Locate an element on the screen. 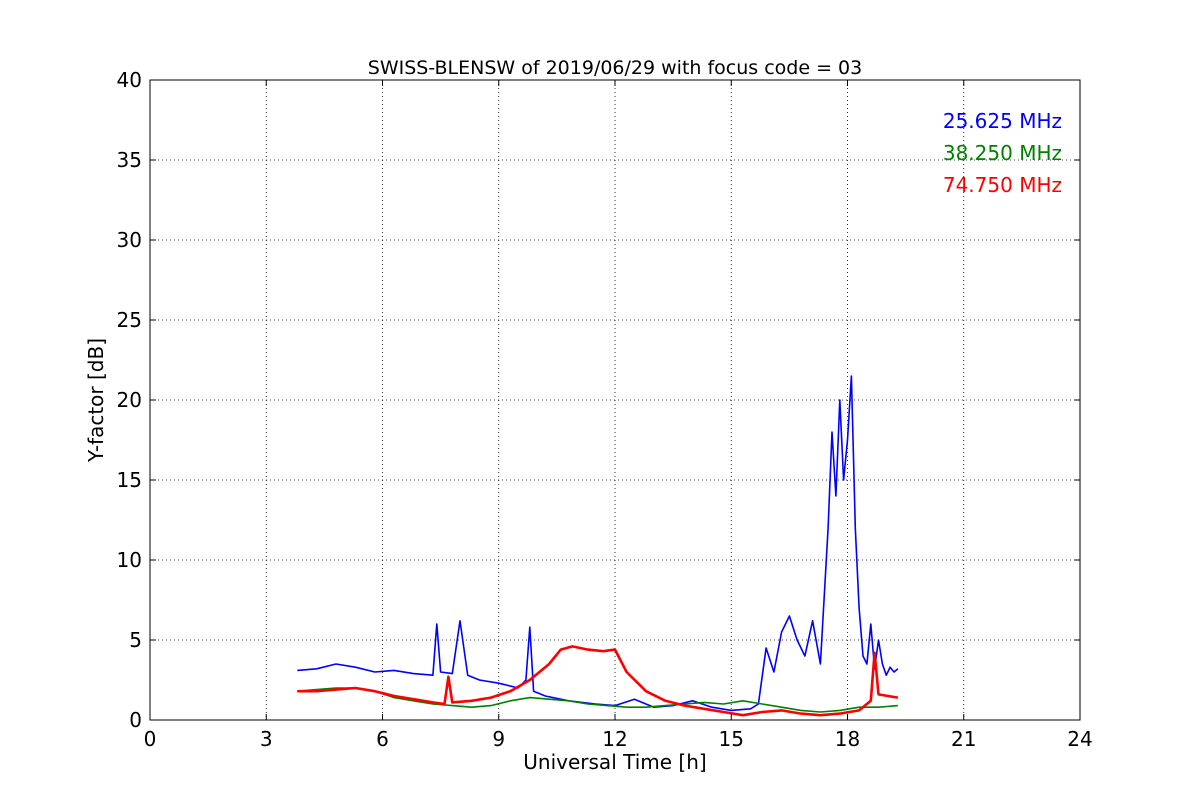 This screenshot has height=804, width=1200. y-tick-label: 40 is located at coordinates (129, 80).